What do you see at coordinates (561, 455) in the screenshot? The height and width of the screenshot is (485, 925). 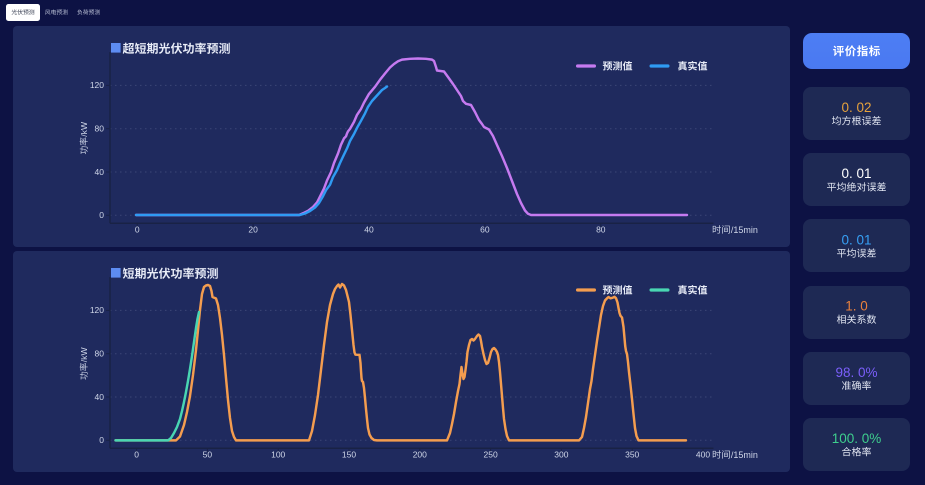 I see `svg-text: 300` at bounding box center [561, 455].